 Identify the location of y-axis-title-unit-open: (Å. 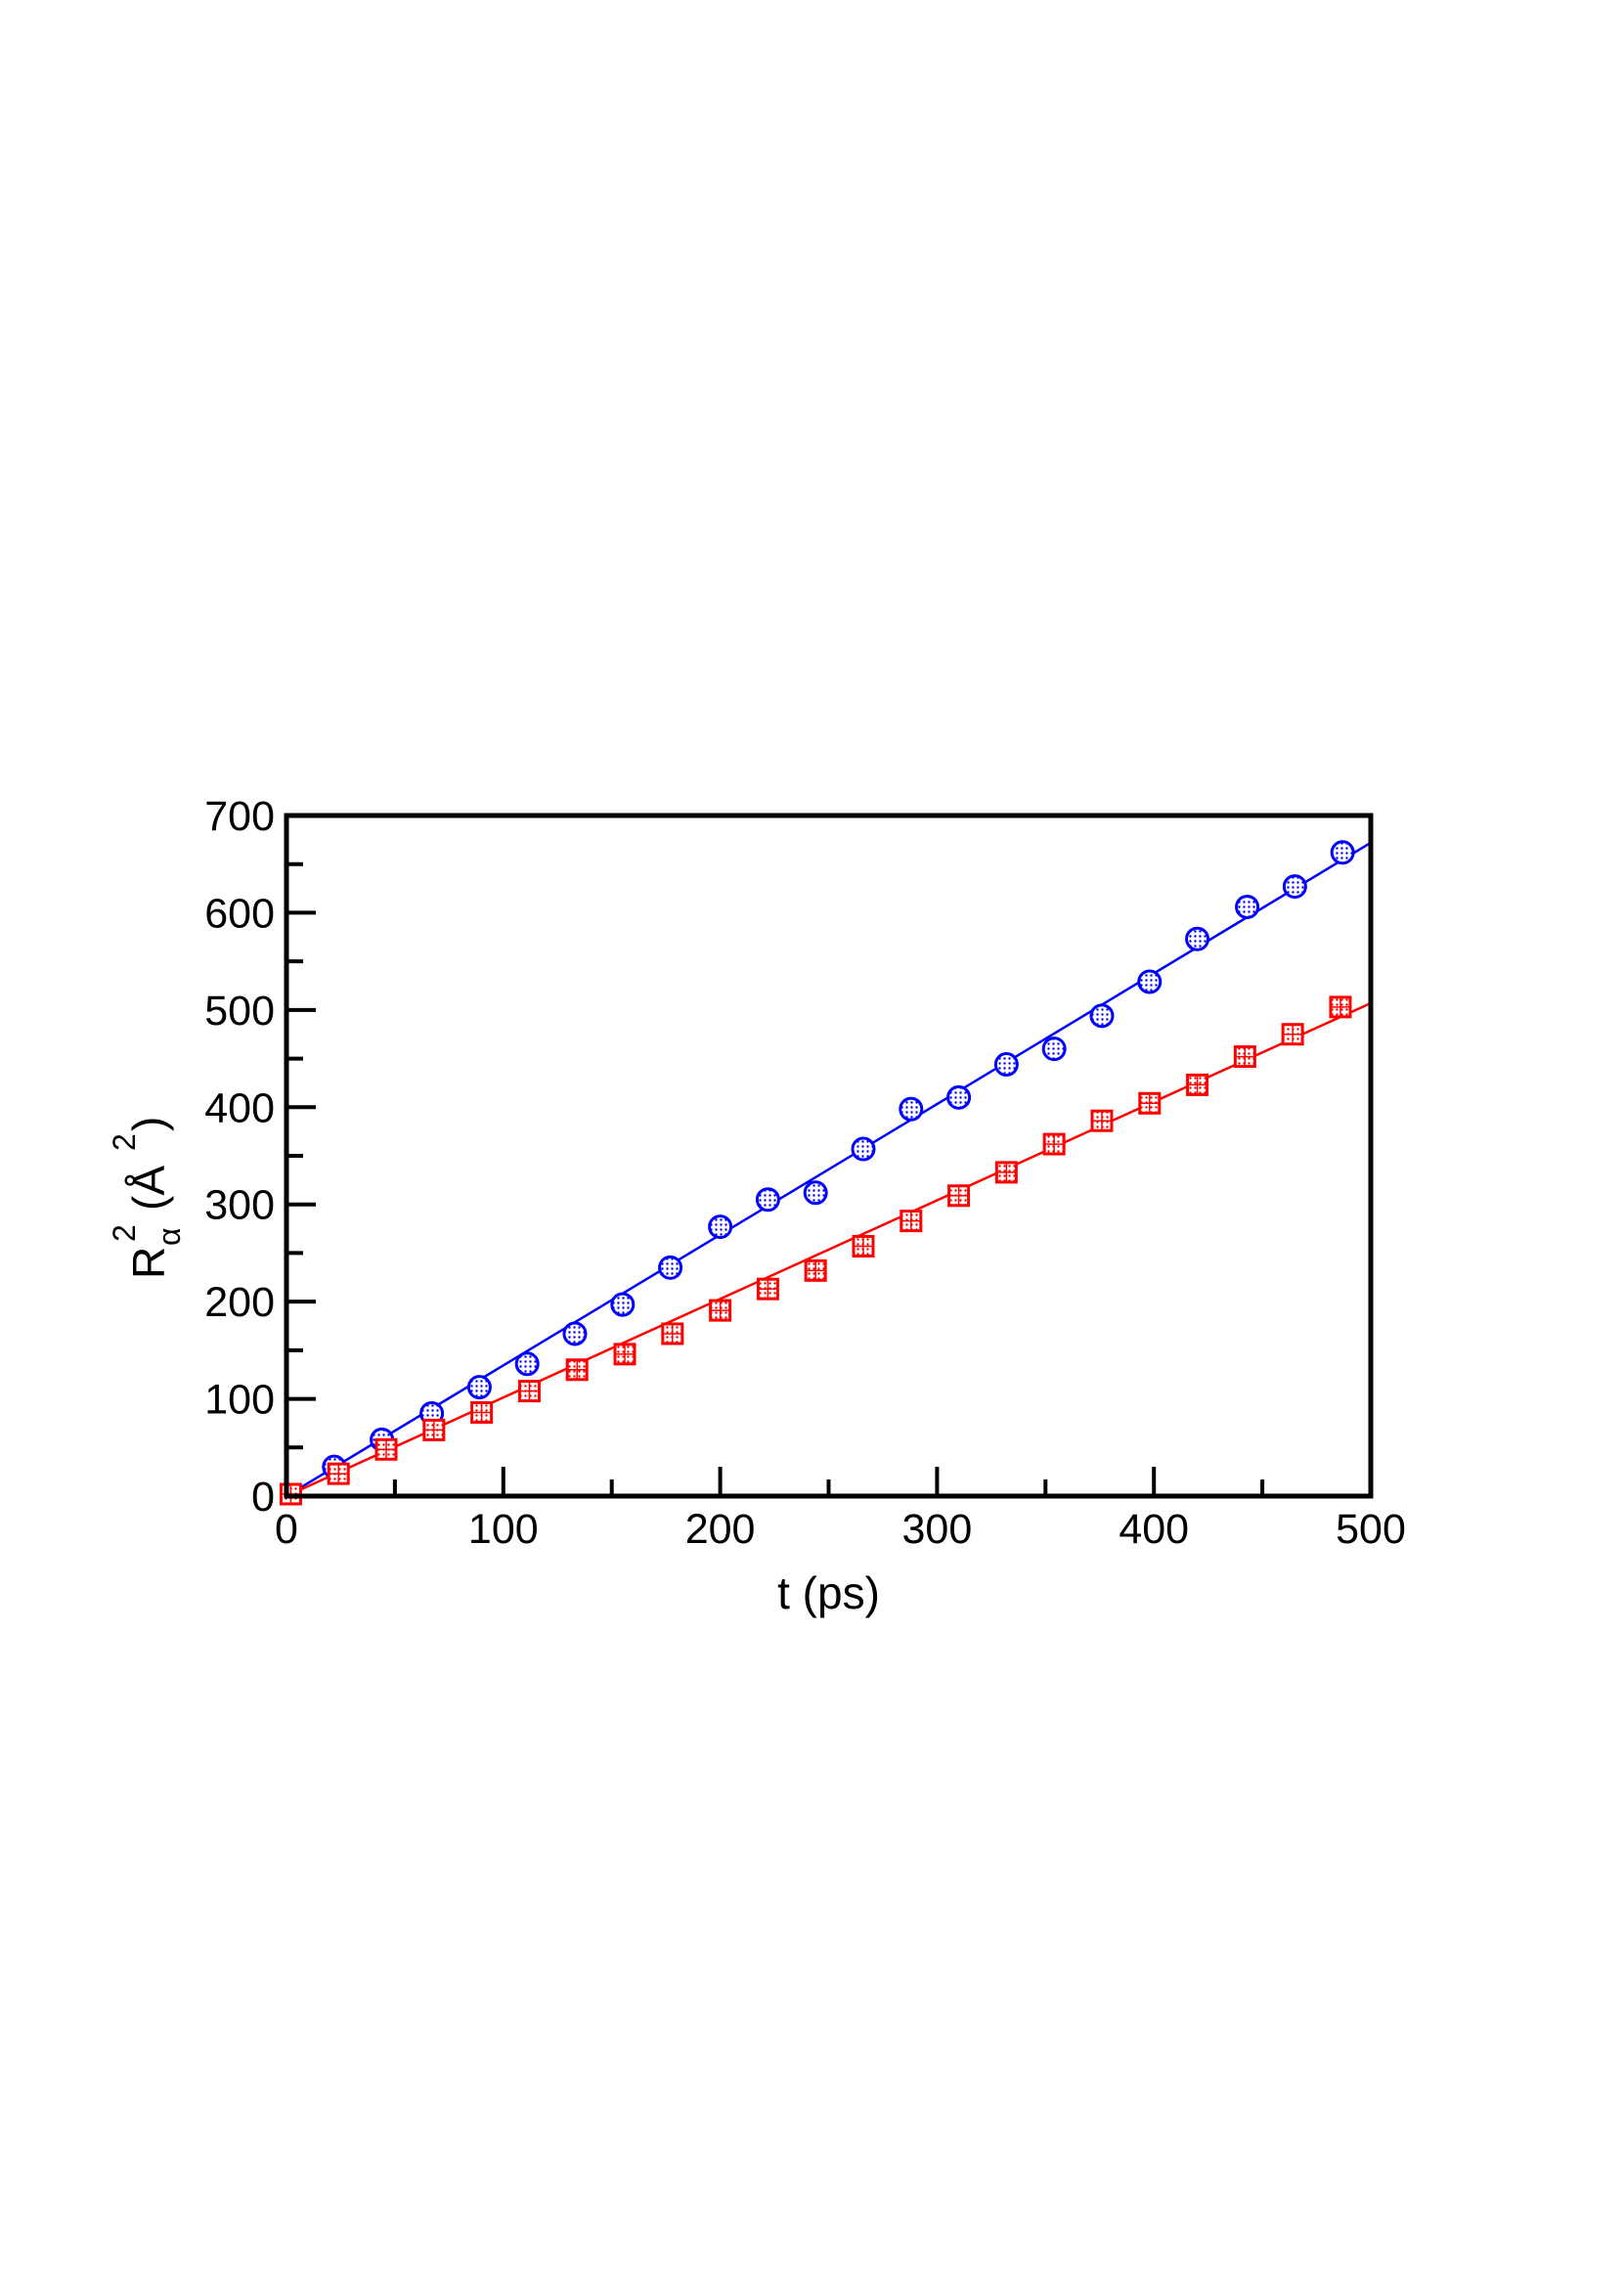
(149, 1188).